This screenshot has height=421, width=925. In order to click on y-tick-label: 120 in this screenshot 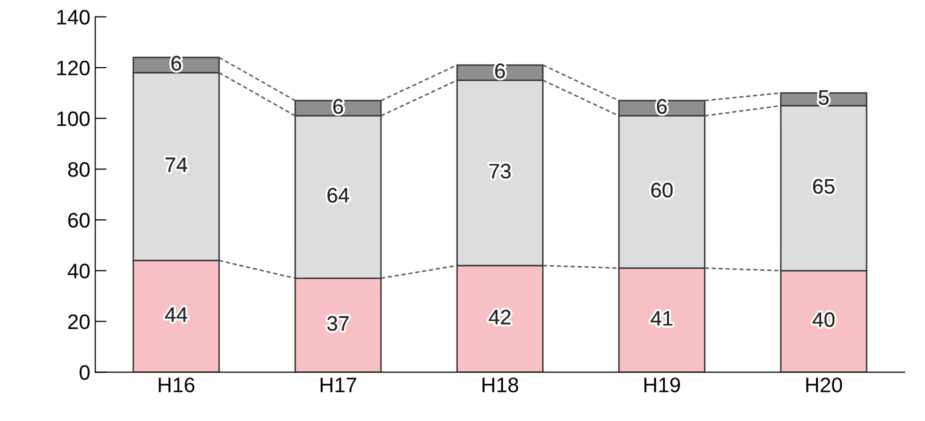, I will do `click(73, 68)`.